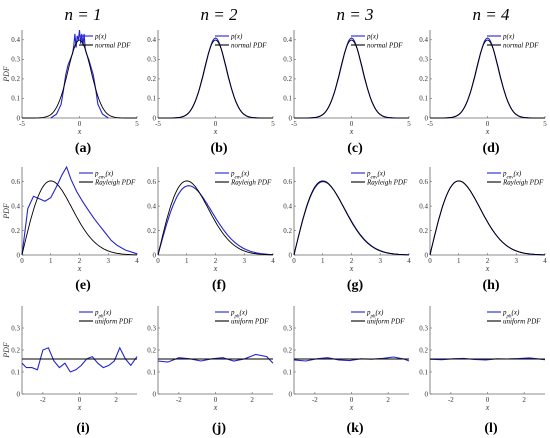 Image resolution: width=550 pixels, height=438 pixels. What do you see at coordinates (346, 359) in the screenshot?
I see `chart-panel-k: -2 0 2 0 0.1 0.2 0.3 x pph(x)uniform PDF` at bounding box center [346, 359].